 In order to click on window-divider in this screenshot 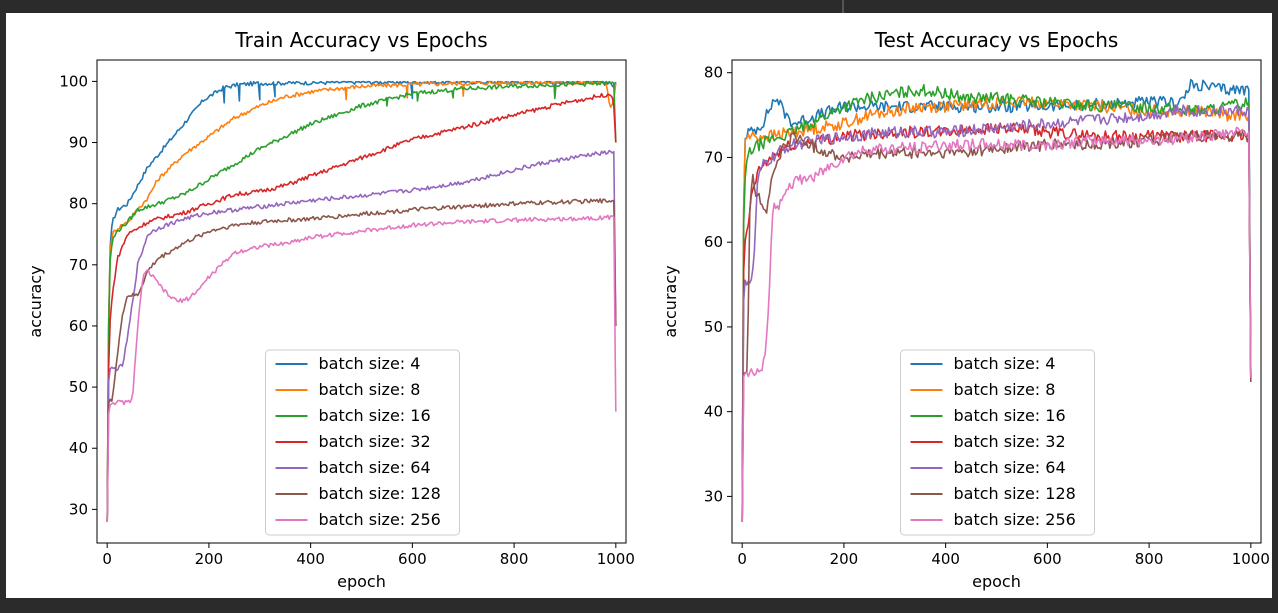, I will do `click(843, 6)`.